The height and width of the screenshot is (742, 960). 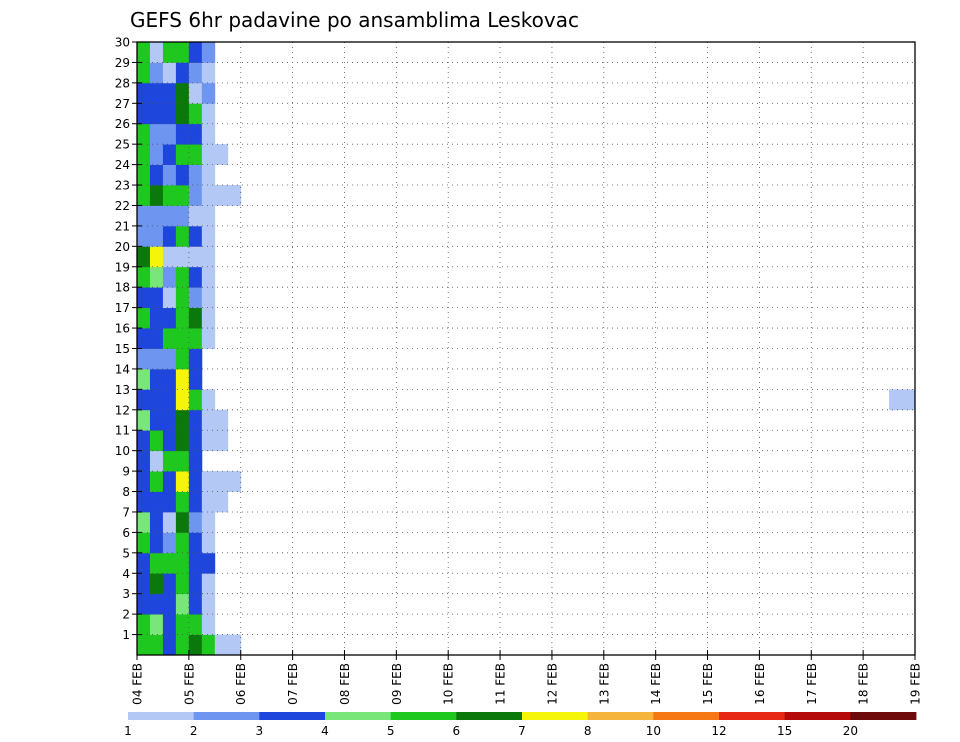 What do you see at coordinates (122, 308) in the screenshot?
I see `y-tick-label: 17` at bounding box center [122, 308].